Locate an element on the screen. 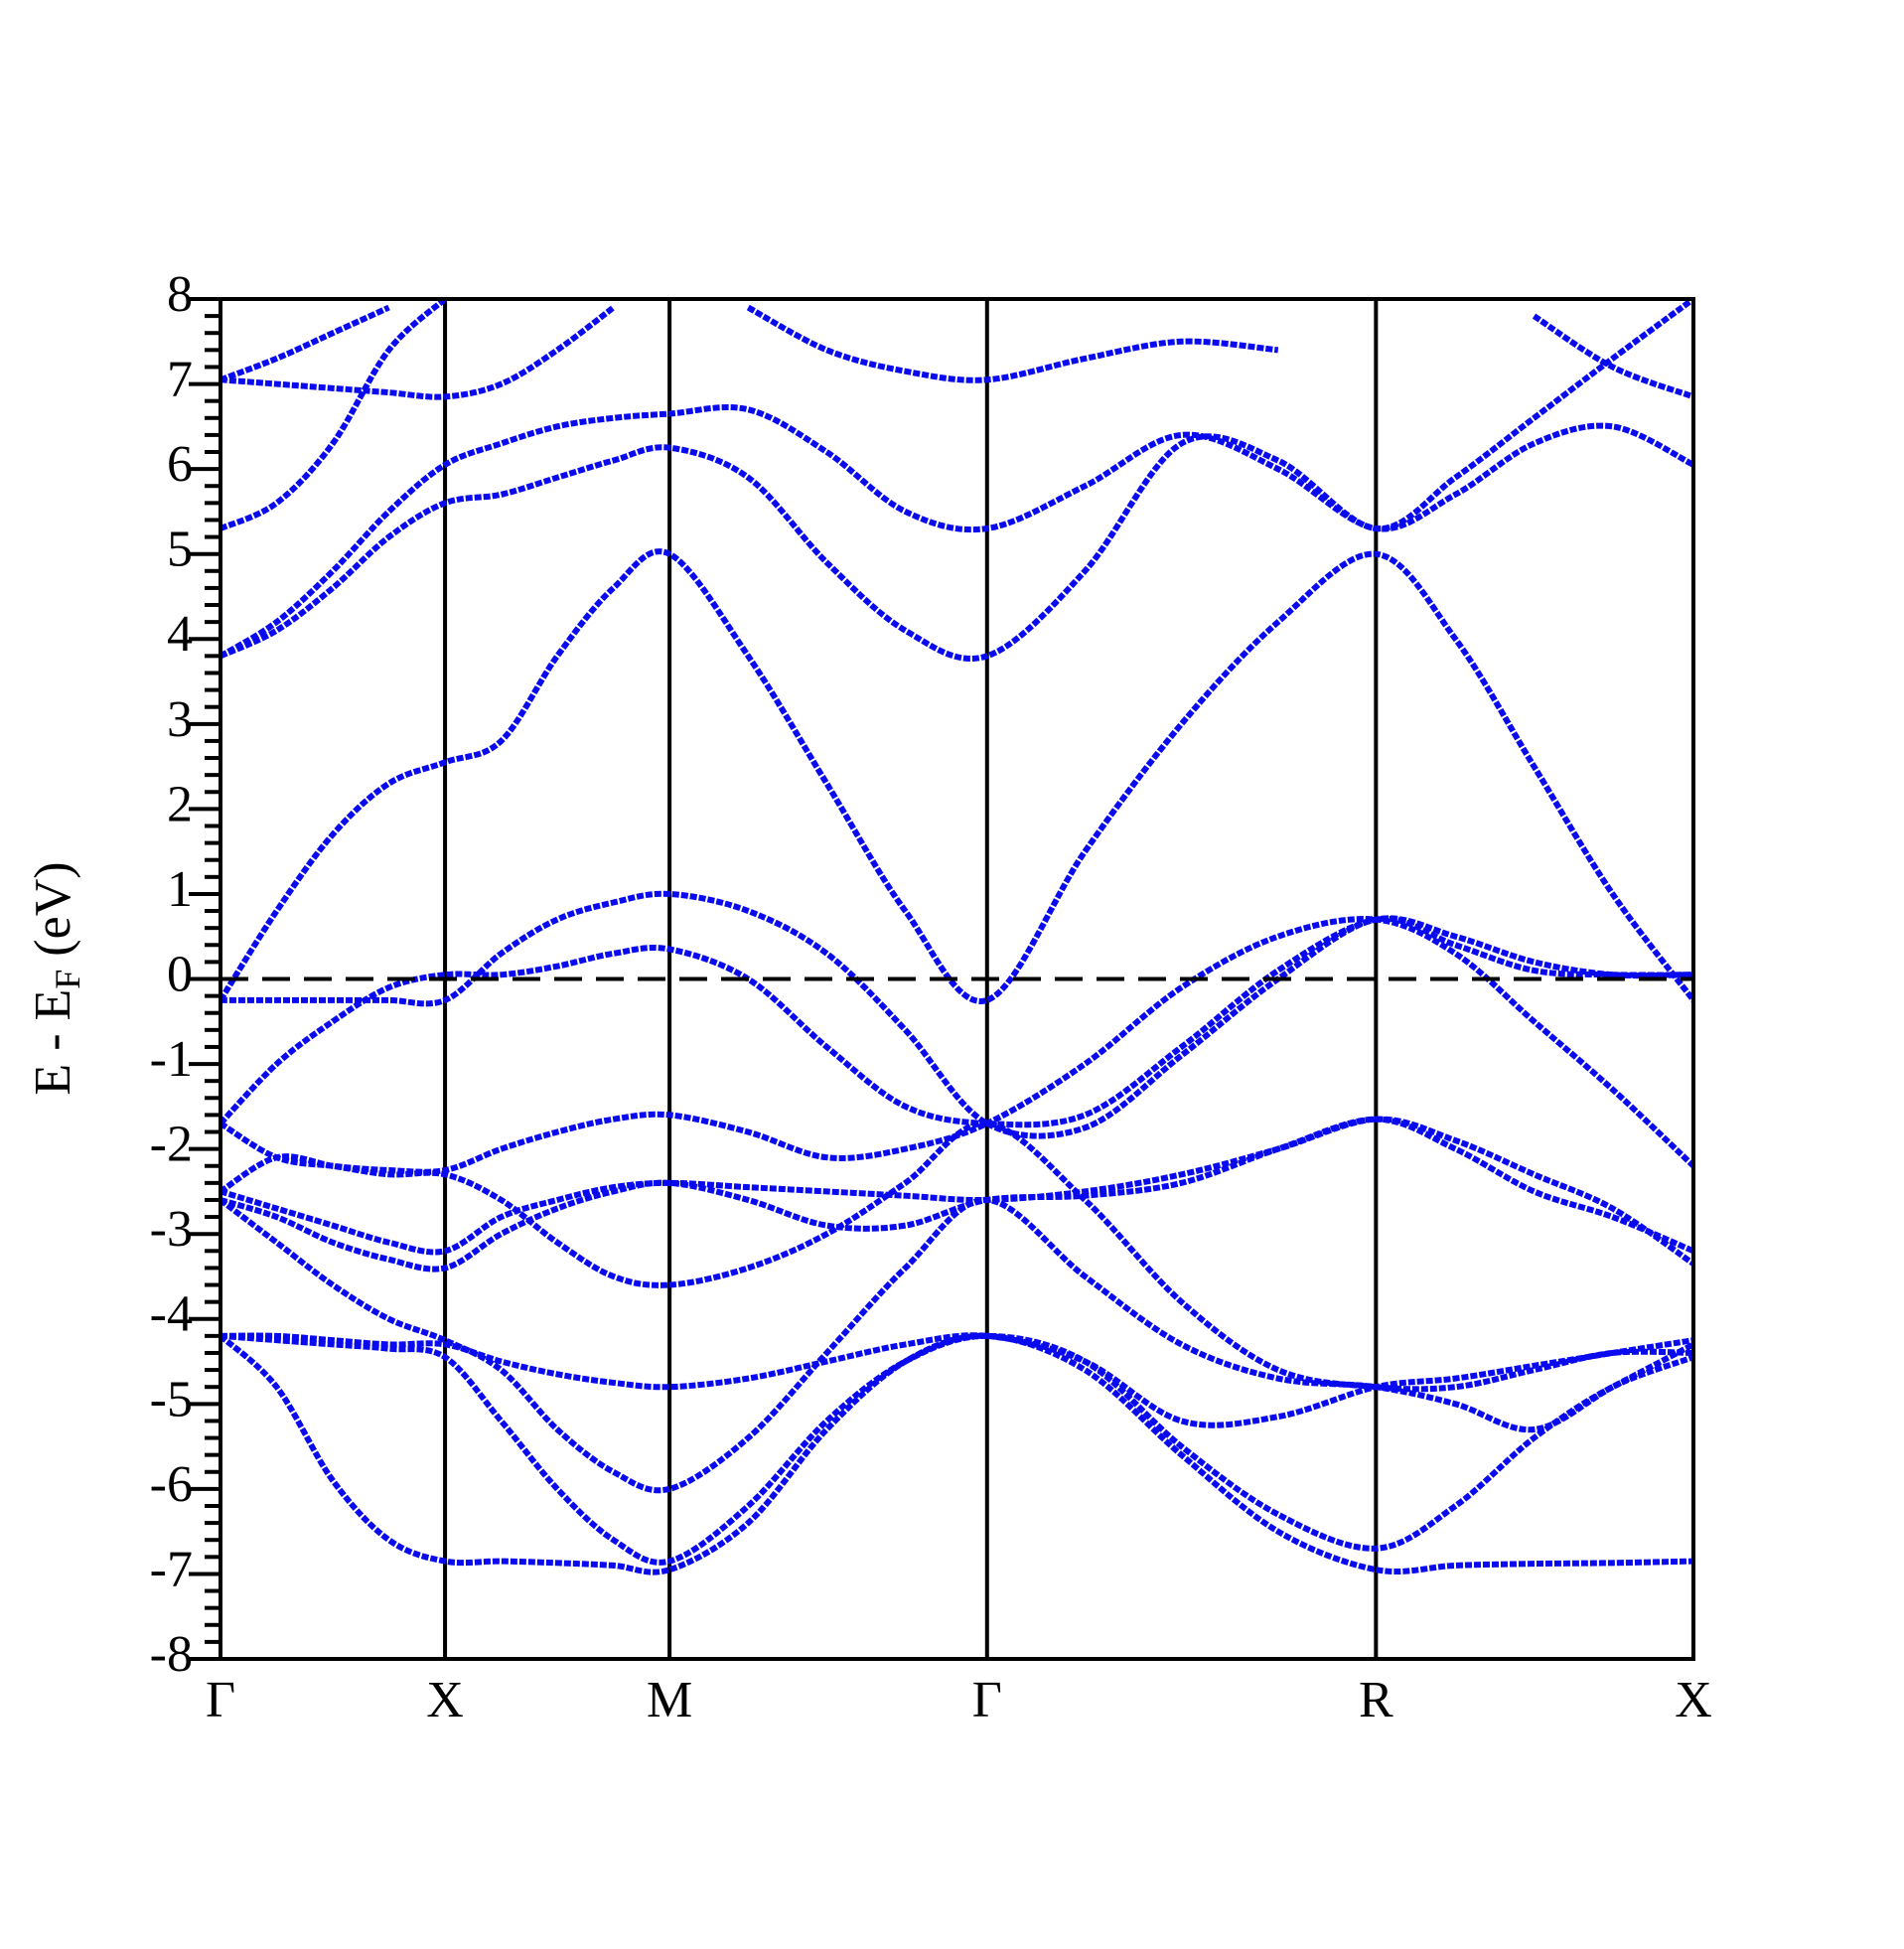 This screenshot has width=1904, height=1949. y-tick-label: -3 is located at coordinates (171, 1230).